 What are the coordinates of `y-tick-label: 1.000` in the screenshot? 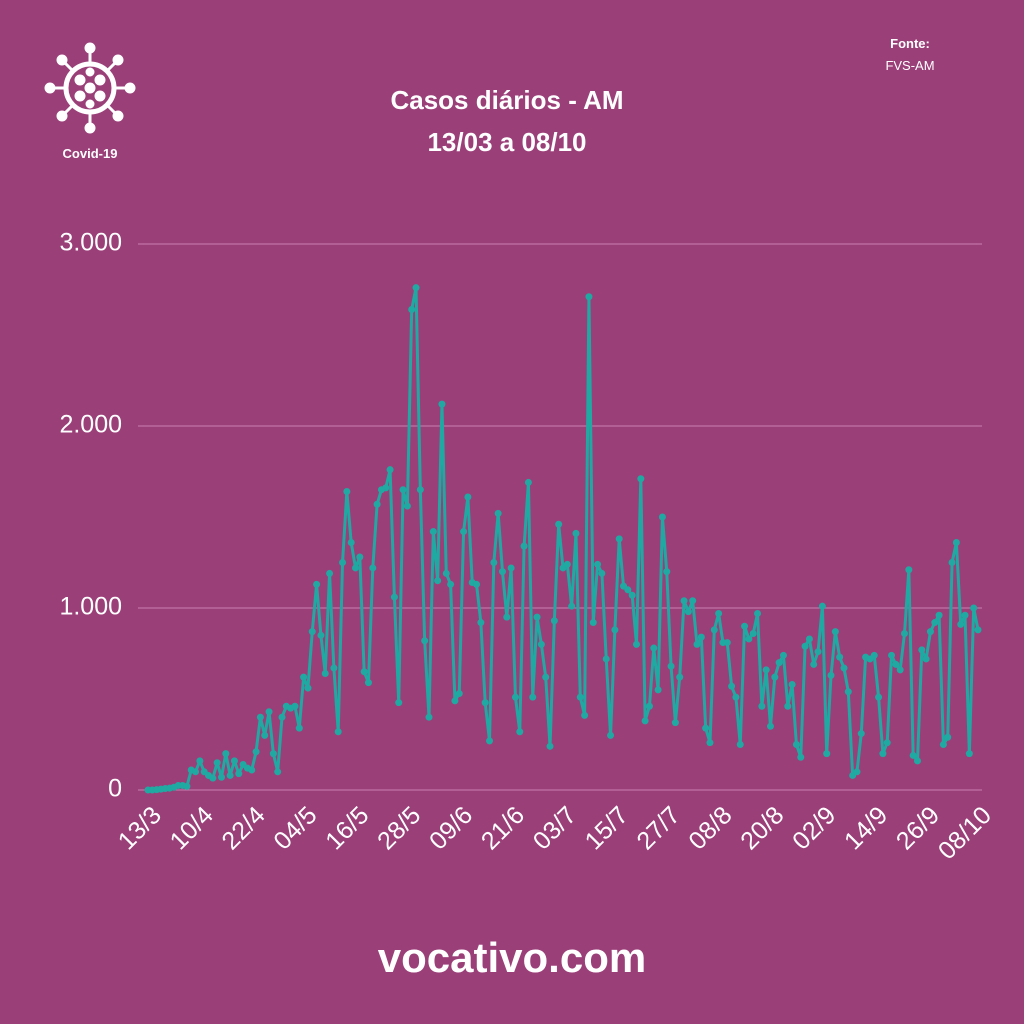 It's located at (90, 607).